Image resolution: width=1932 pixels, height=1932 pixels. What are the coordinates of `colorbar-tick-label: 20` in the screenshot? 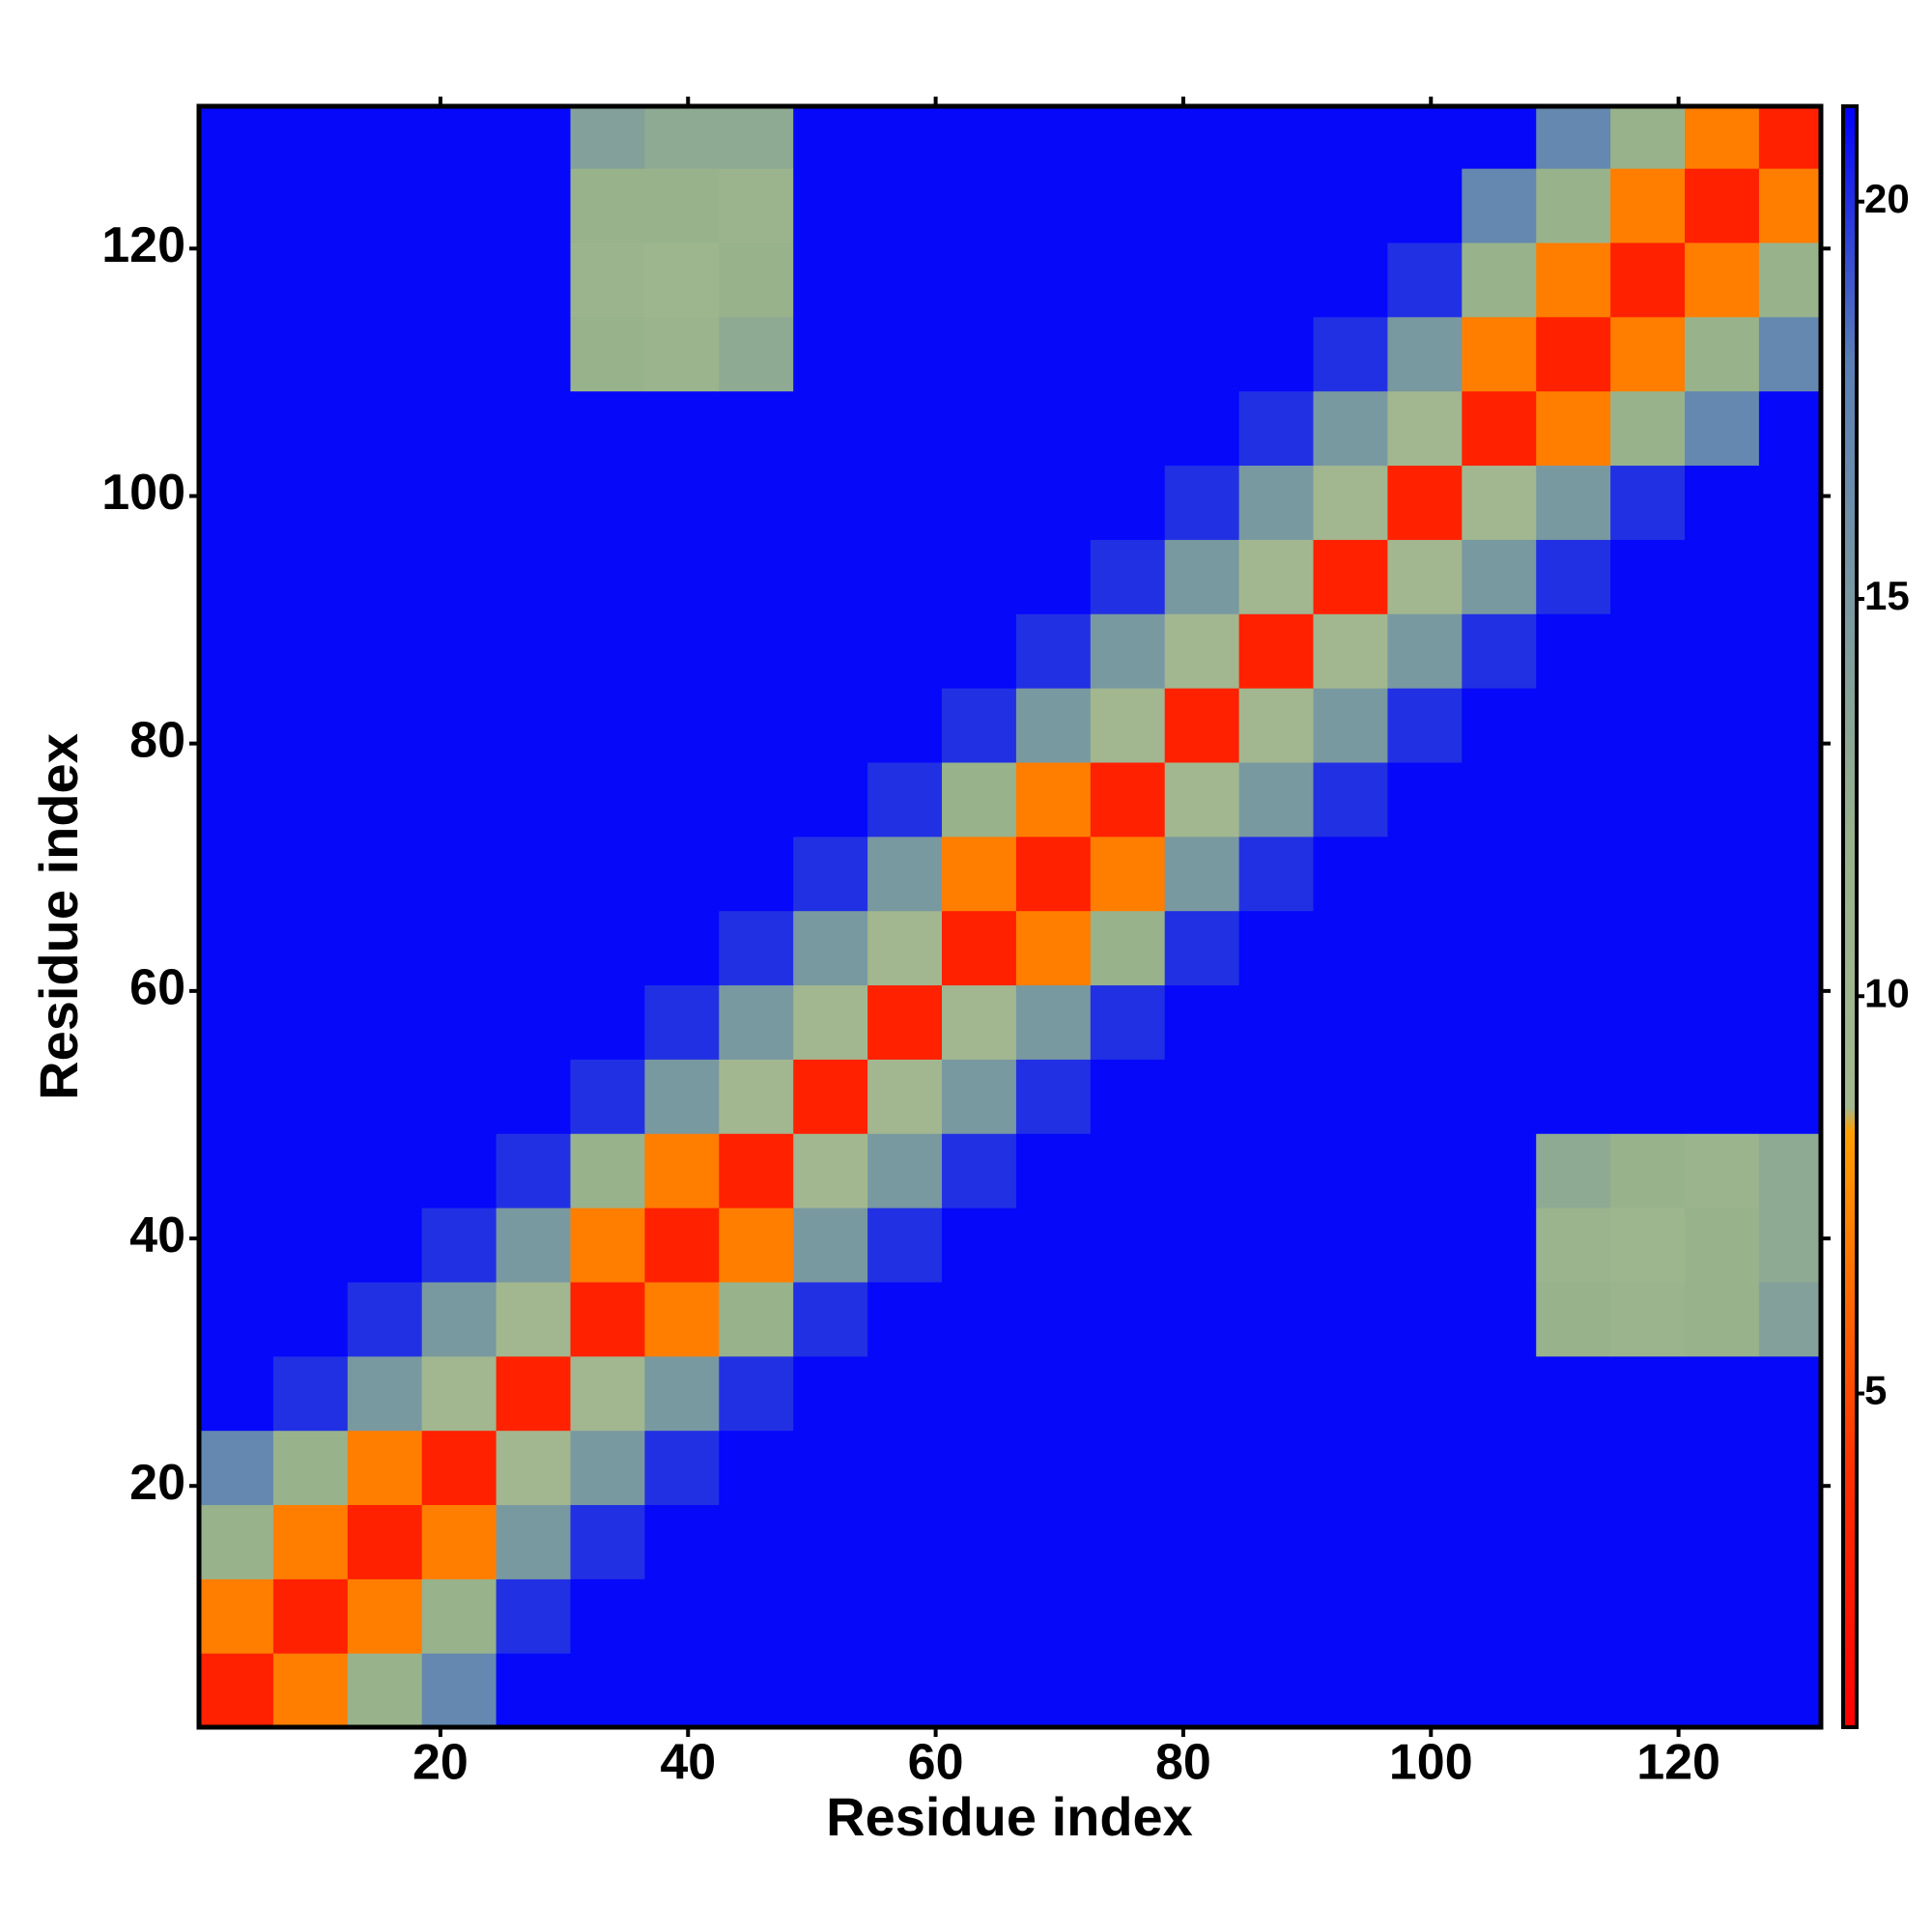 It's located at (1887, 198).